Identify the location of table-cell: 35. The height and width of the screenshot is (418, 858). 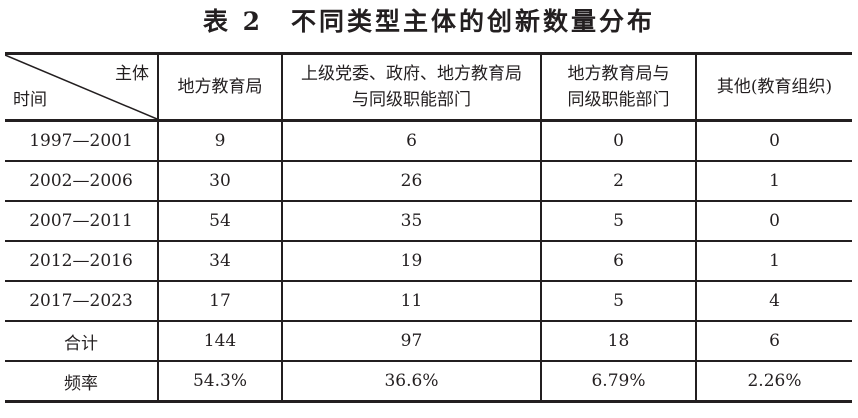
(411, 221).